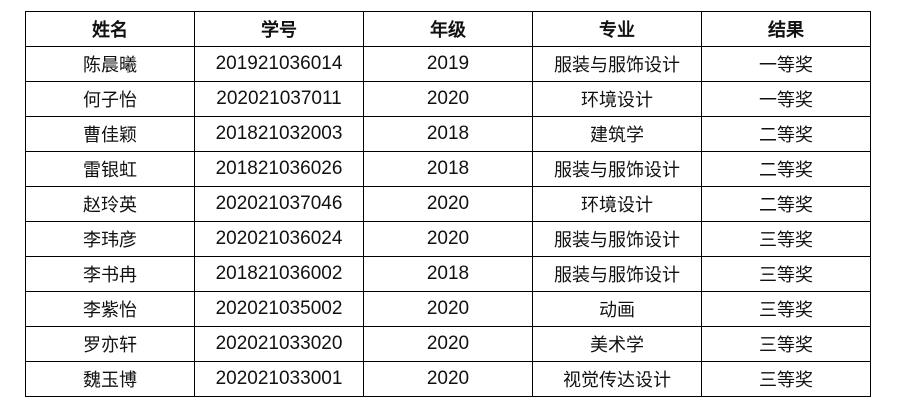 The width and height of the screenshot is (899, 414). I want to click on cell-name: 雷银虹, so click(110, 169).